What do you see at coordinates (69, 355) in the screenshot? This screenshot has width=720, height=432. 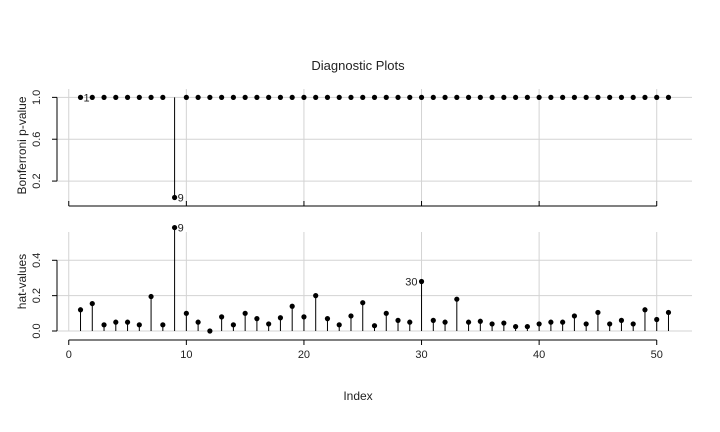 I see `x-tick-label: 0` at bounding box center [69, 355].